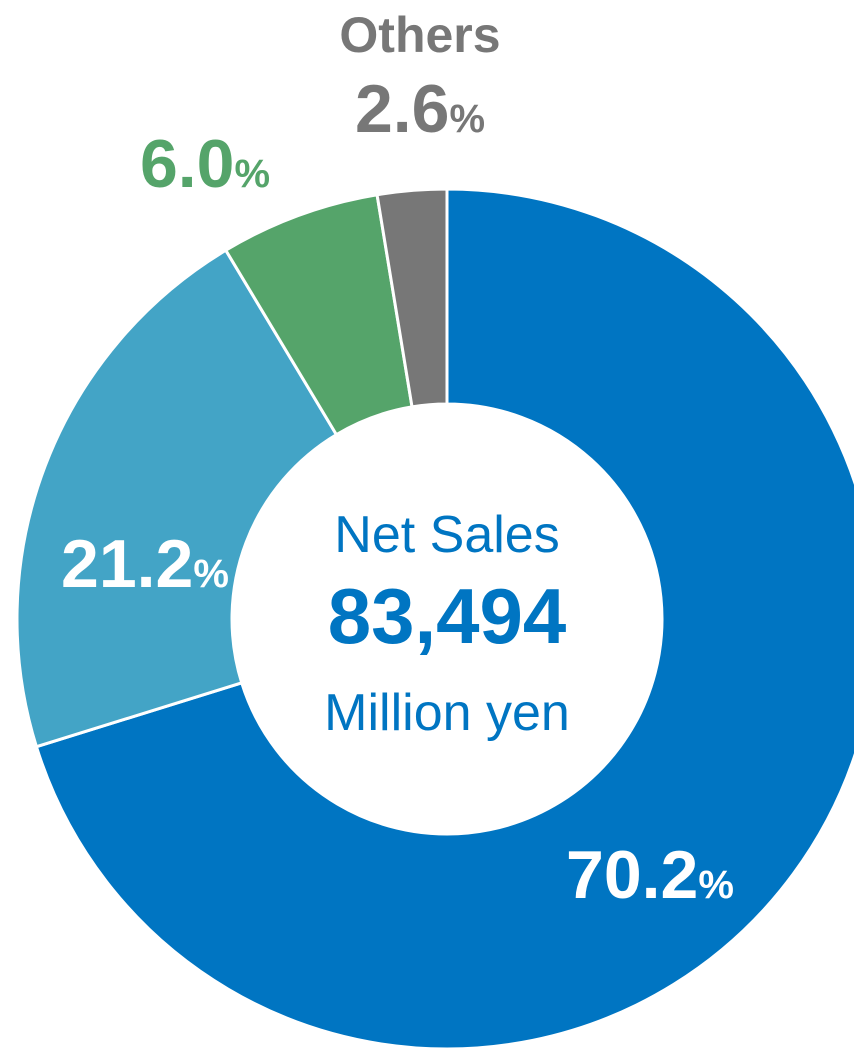 The image size is (854, 1048). Describe the element at coordinates (650, 875) in the screenshot. I see `value-label: 70.2%` at that location.